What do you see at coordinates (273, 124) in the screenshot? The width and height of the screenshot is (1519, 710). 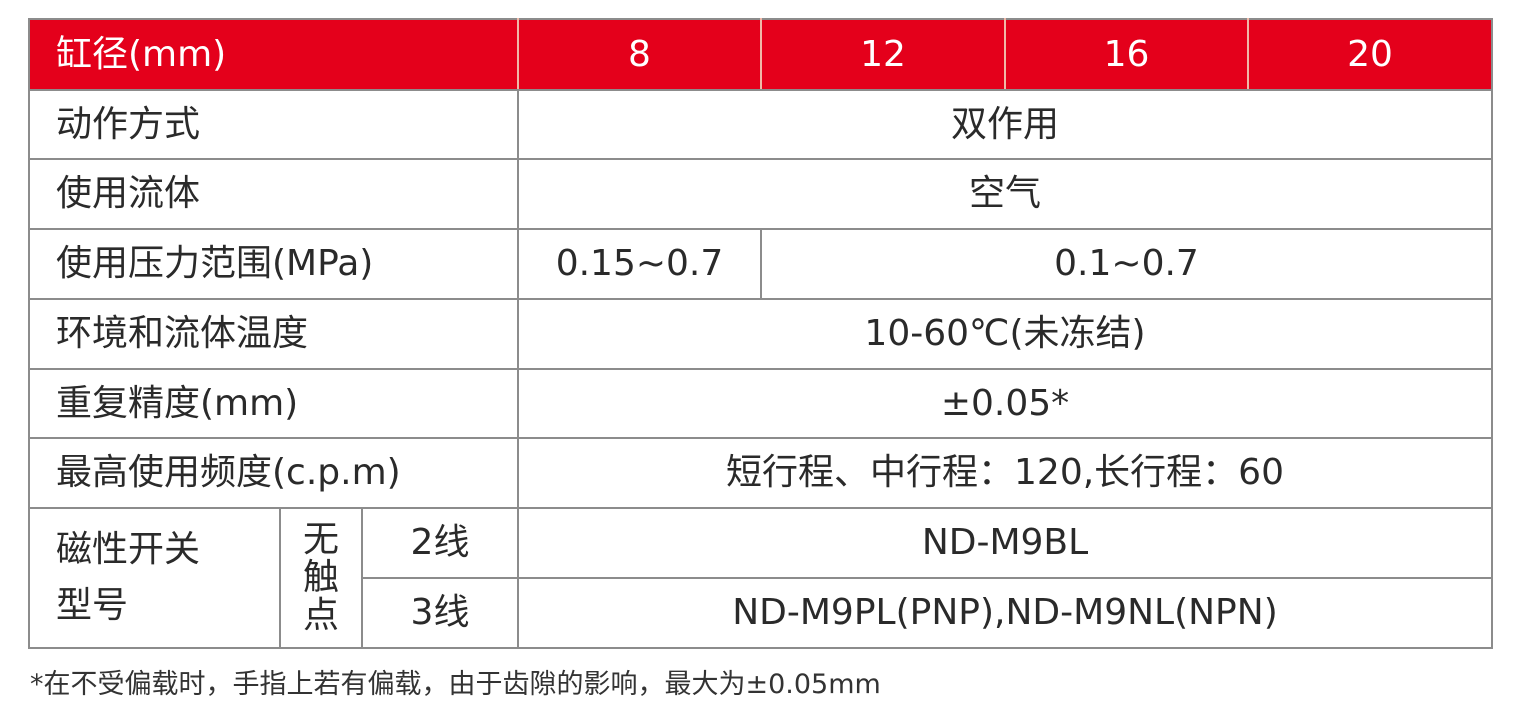 I see `action-label: 动作方式` at bounding box center [273, 124].